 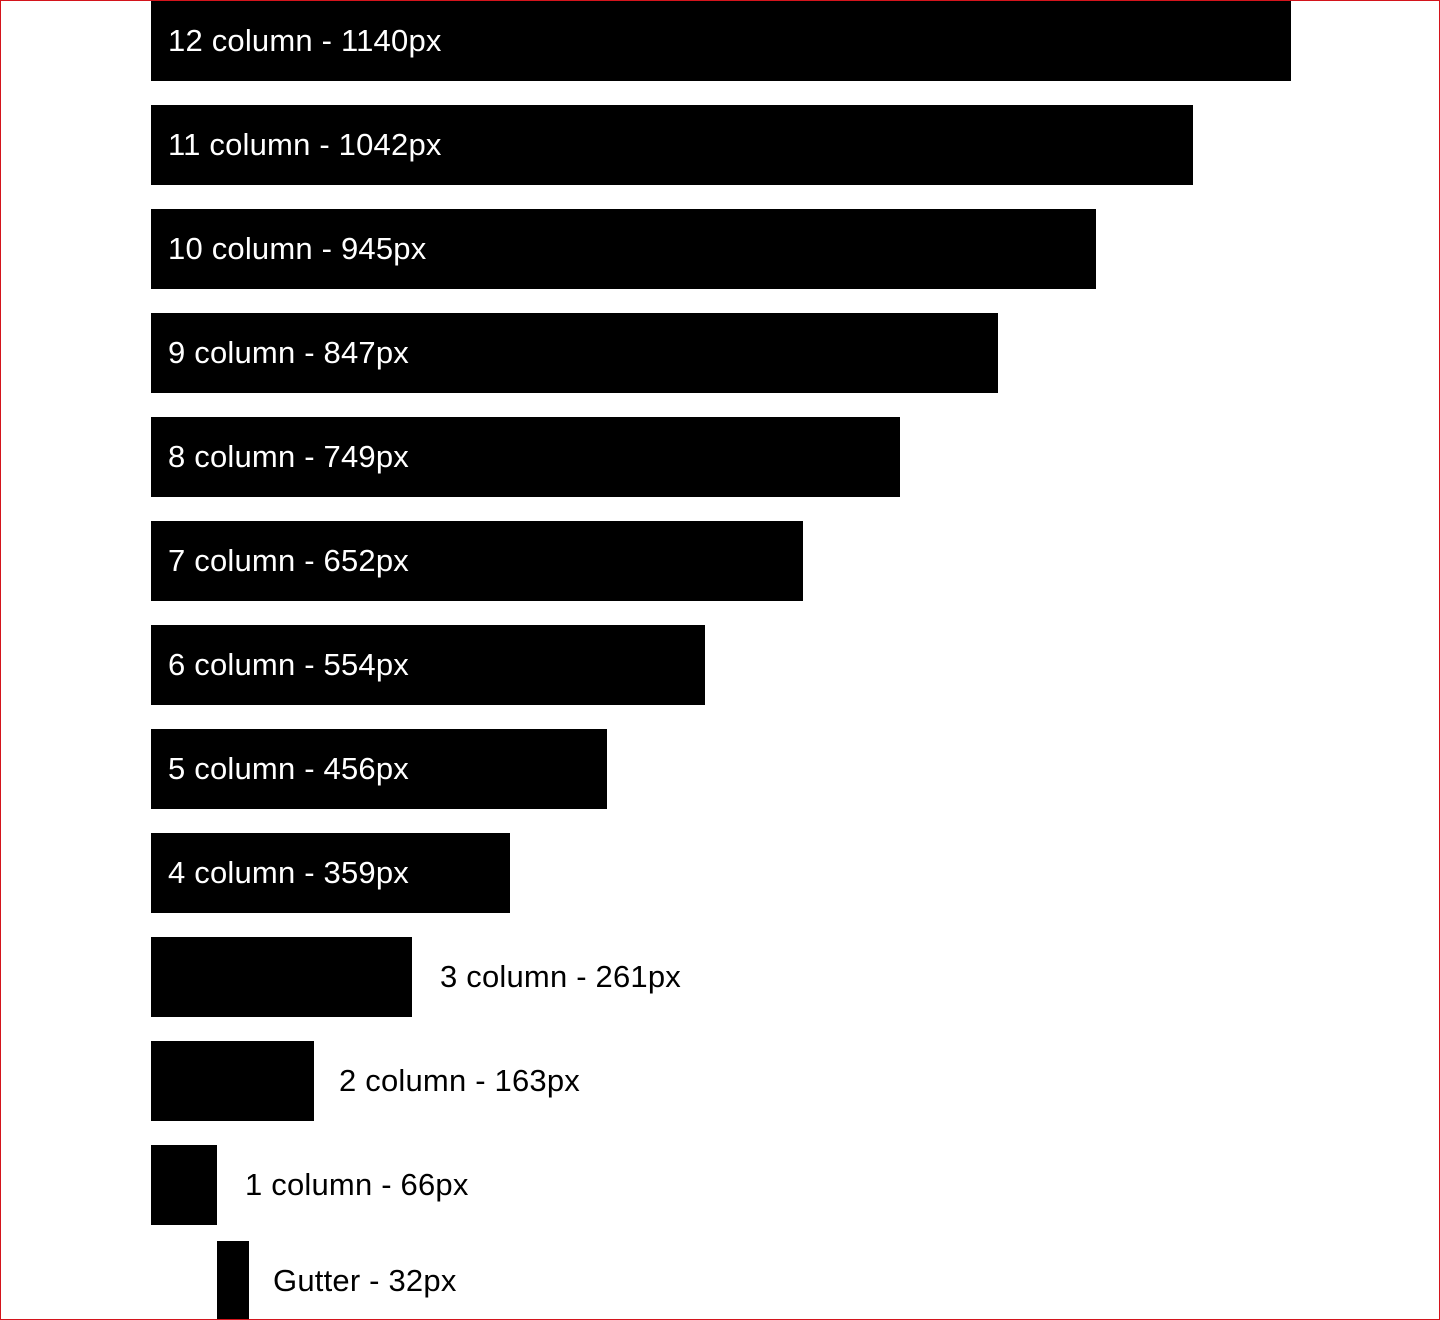 What do you see at coordinates (365, 1280) in the screenshot?
I see `gutter-label: Gutter - 32px` at bounding box center [365, 1280].